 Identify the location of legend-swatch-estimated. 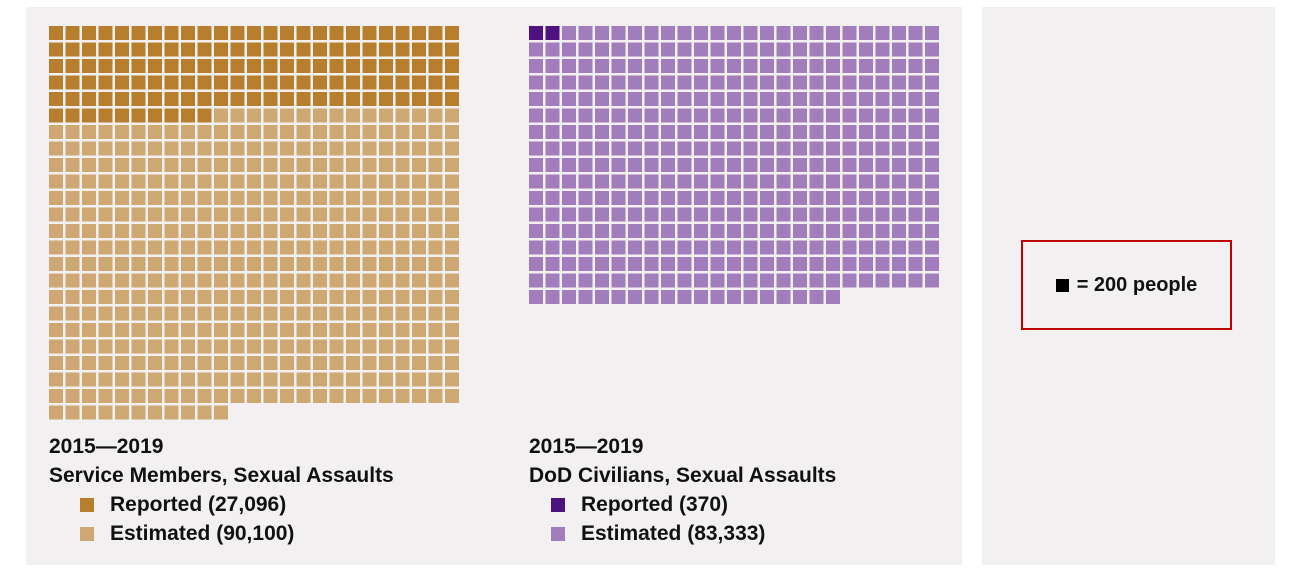
(87, 533).